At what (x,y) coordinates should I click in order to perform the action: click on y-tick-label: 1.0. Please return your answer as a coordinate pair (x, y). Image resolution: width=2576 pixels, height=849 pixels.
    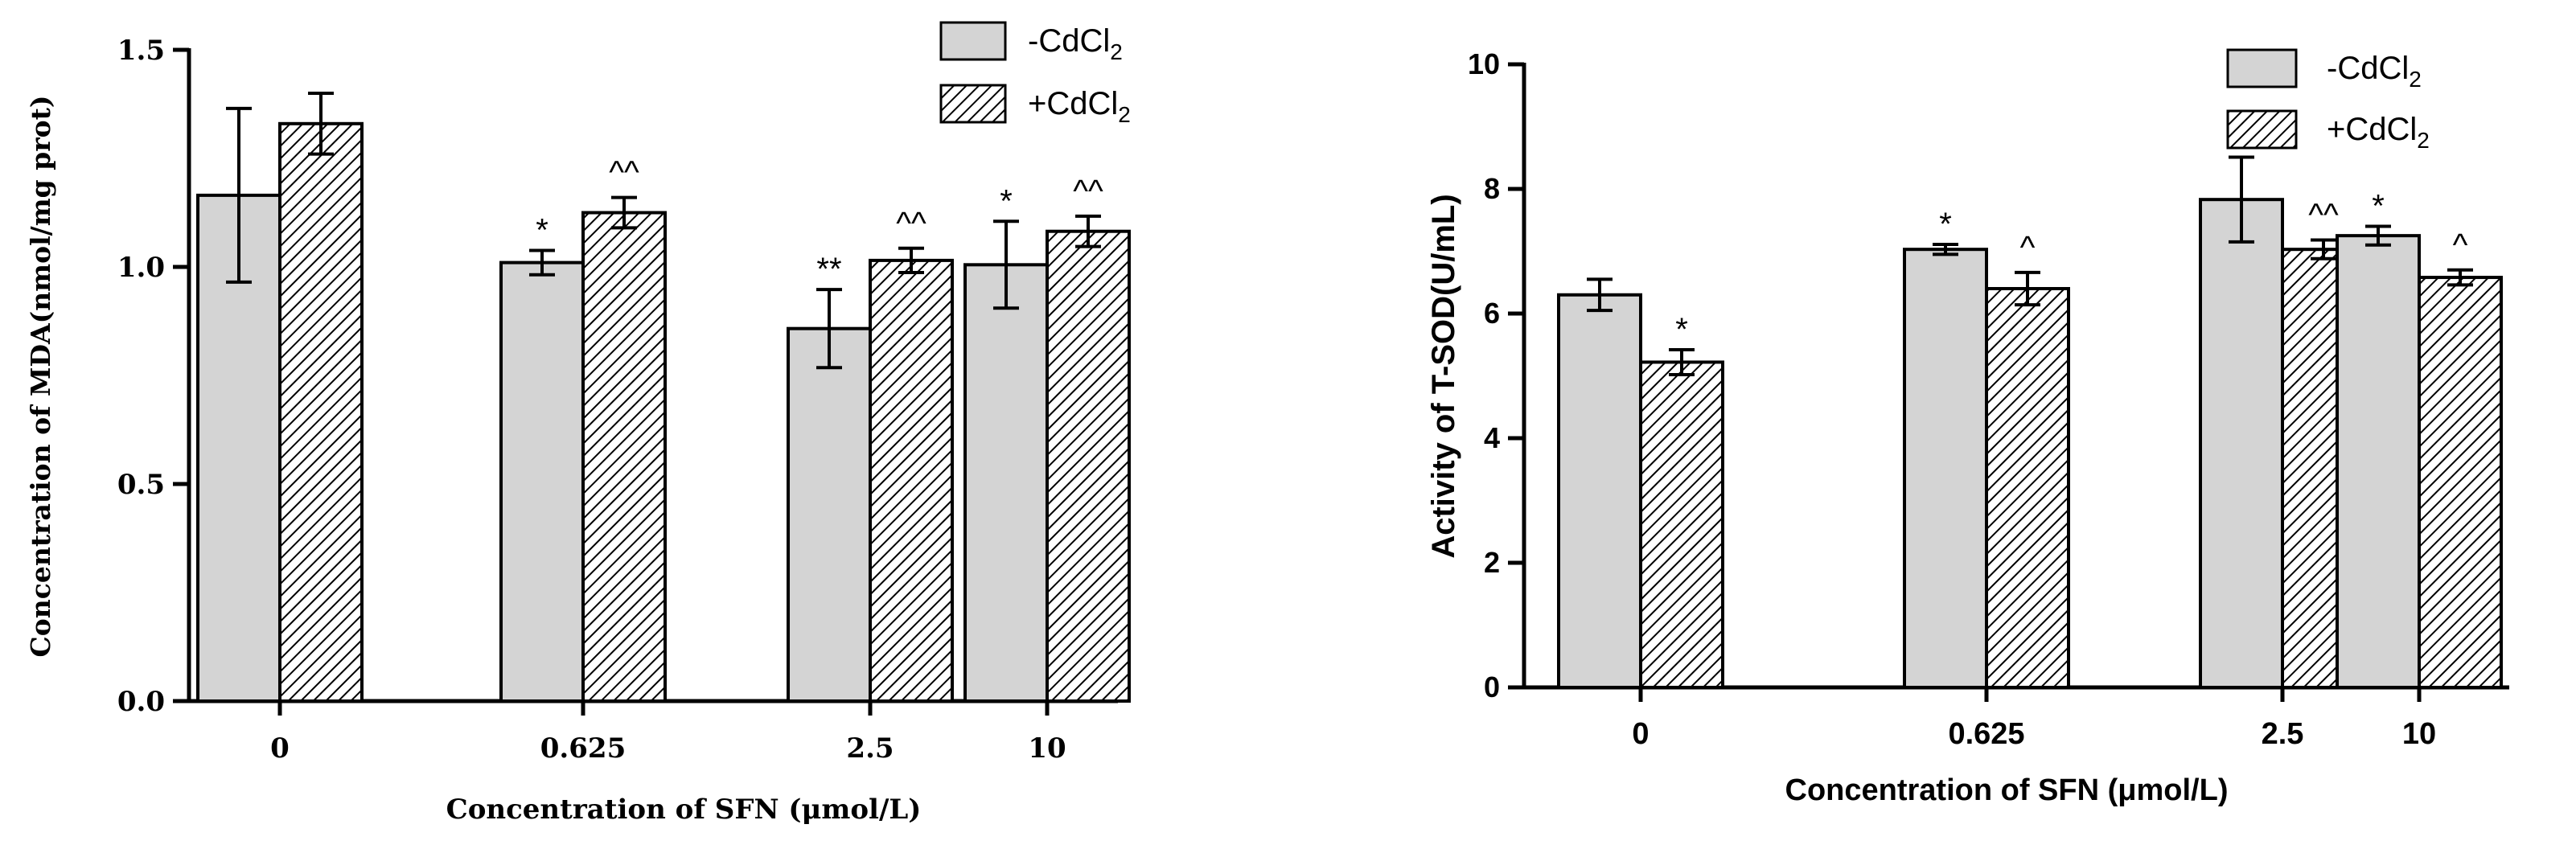
    Looking at the image, I should click on (141, 268).